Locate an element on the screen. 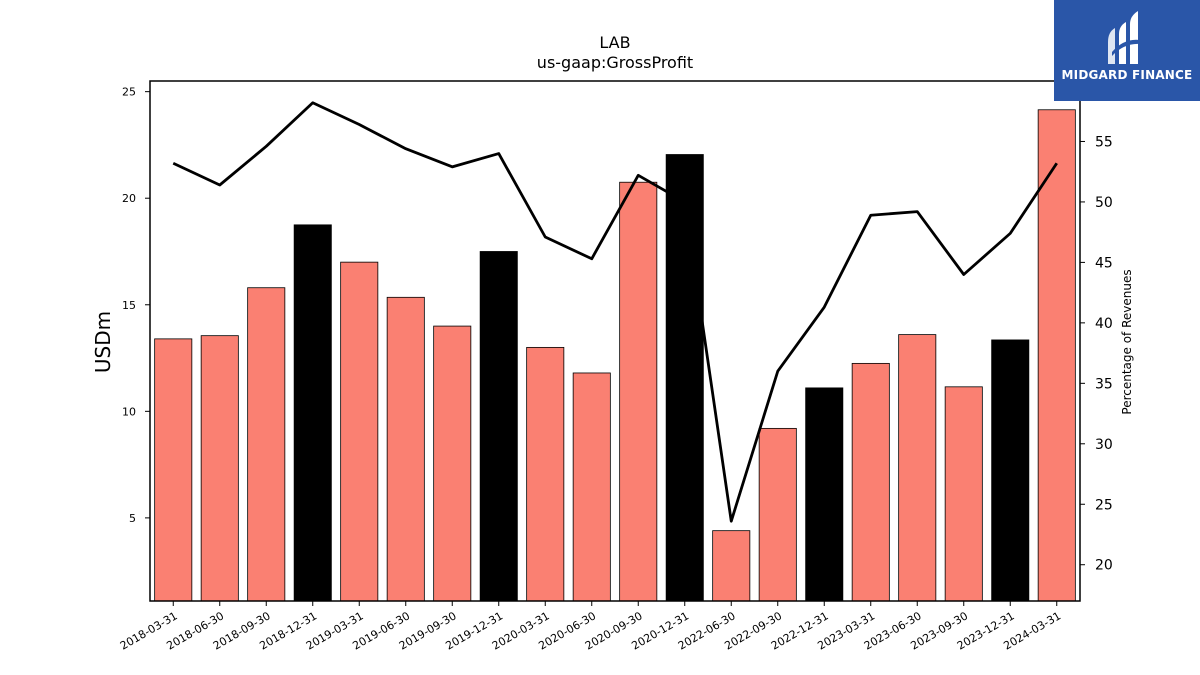 This screenshot has width=1200, height=675. y-axis-label: USDm is located at coordinates (103, 342).